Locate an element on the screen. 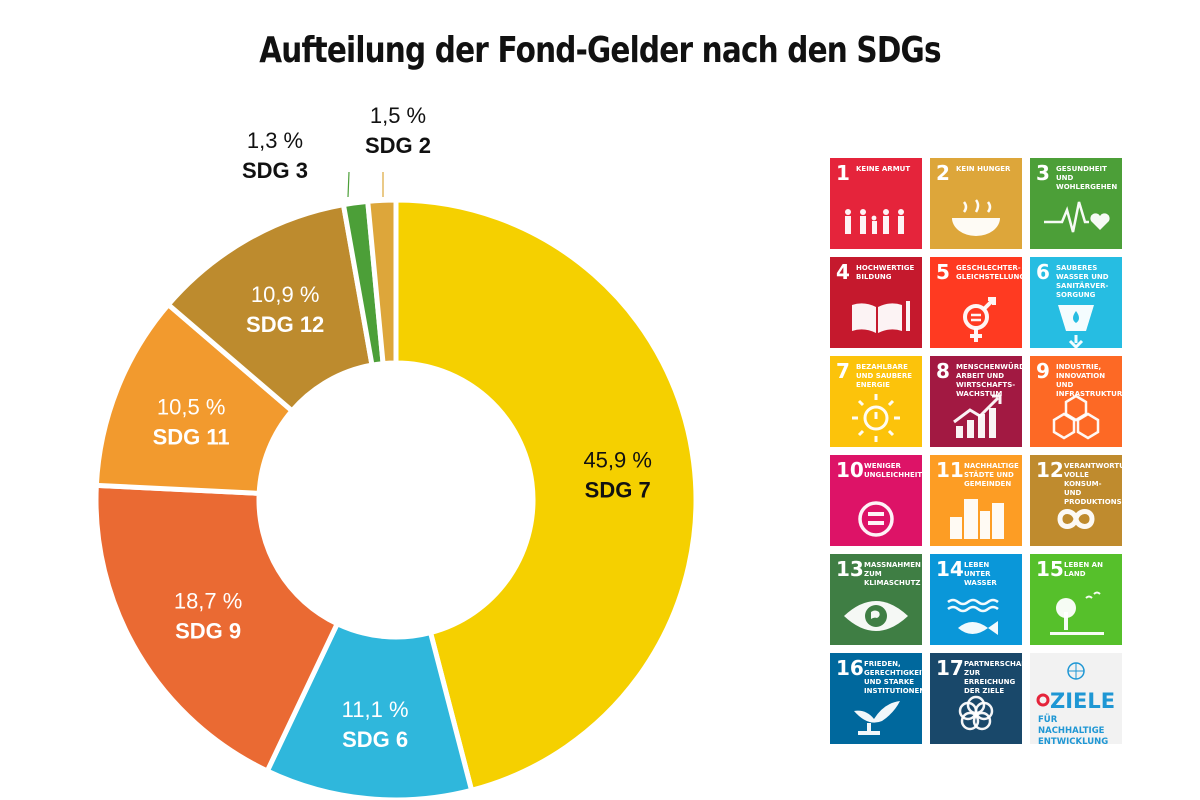 The width and height of the screenshot is (1200, 800). sdg-tile-number: 11 is located at coordinates (950, 470).